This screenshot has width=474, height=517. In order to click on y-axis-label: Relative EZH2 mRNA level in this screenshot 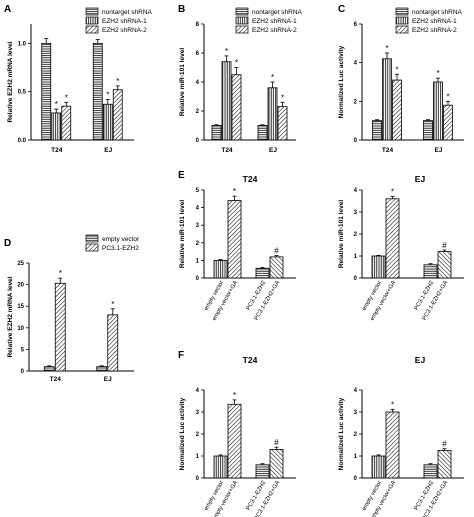, I will do `click(10, 81)`.